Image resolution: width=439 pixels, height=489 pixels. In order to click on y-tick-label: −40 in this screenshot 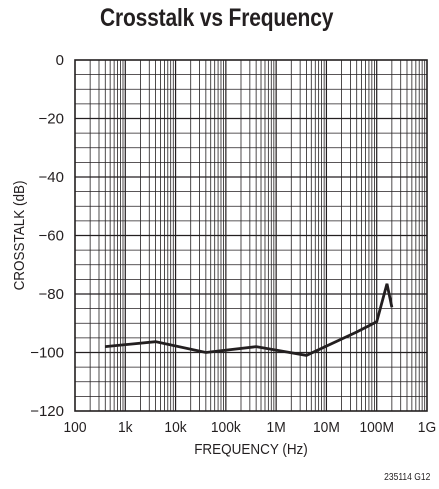, I will do `click(51, 177)`.